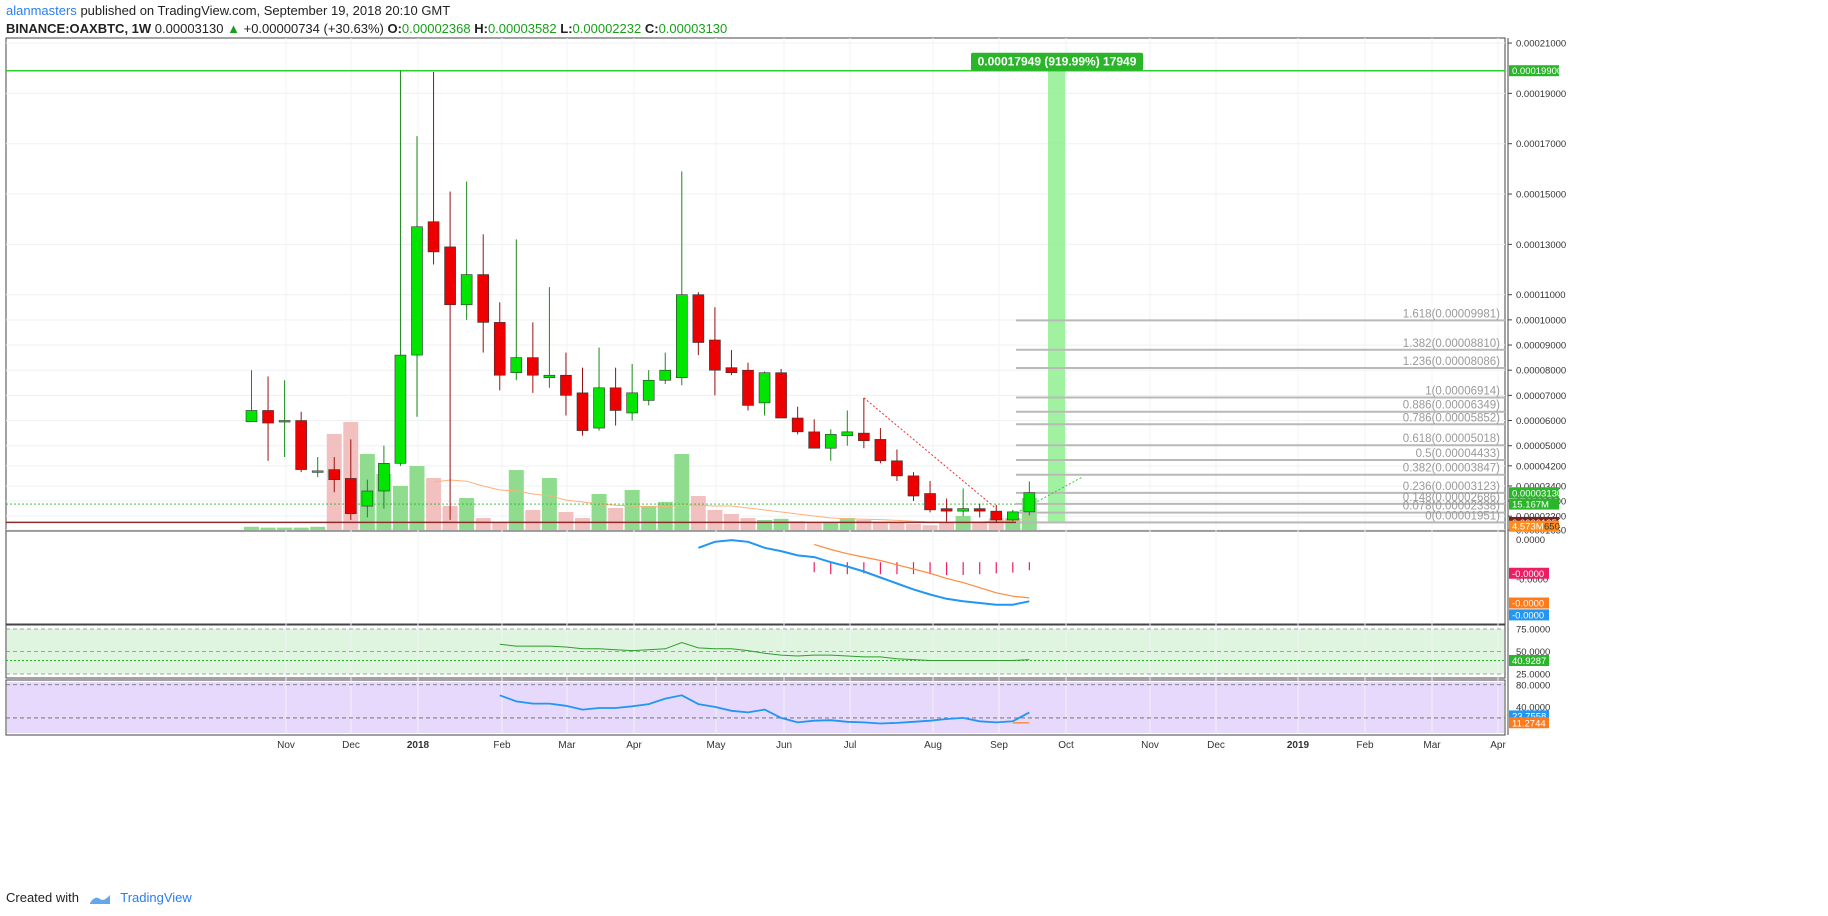  What do you see at coordinates (42, 897) in the screenshot?
I see `created-with-text: Created with` at bounding box center [42, 897].